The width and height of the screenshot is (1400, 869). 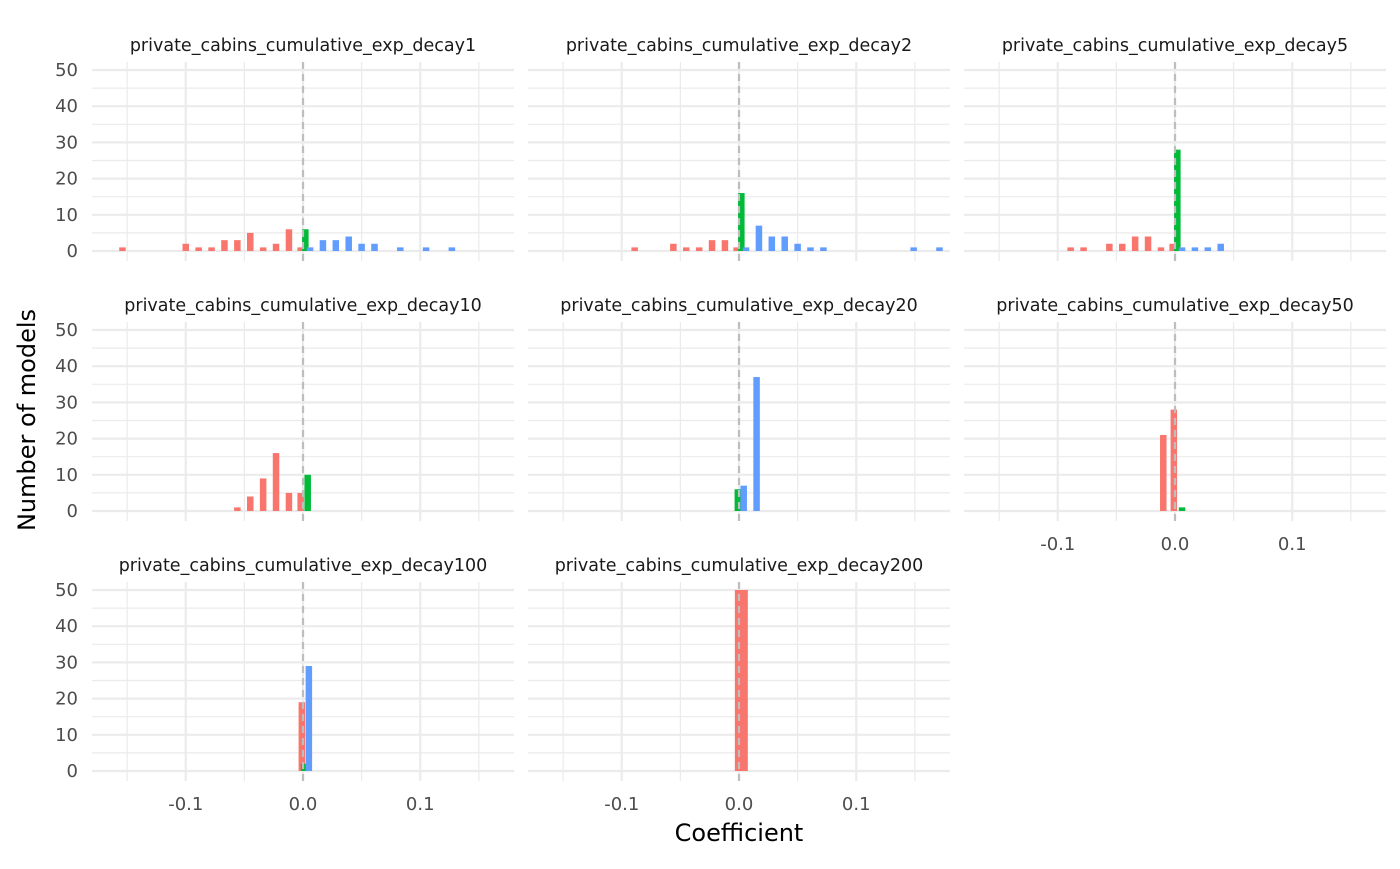 What do you see at coordinates (303, 566) in the screenshot?
I see `panel-title: private_cabins_cumulative_exp_decay100` at bounding box center [303, 566].